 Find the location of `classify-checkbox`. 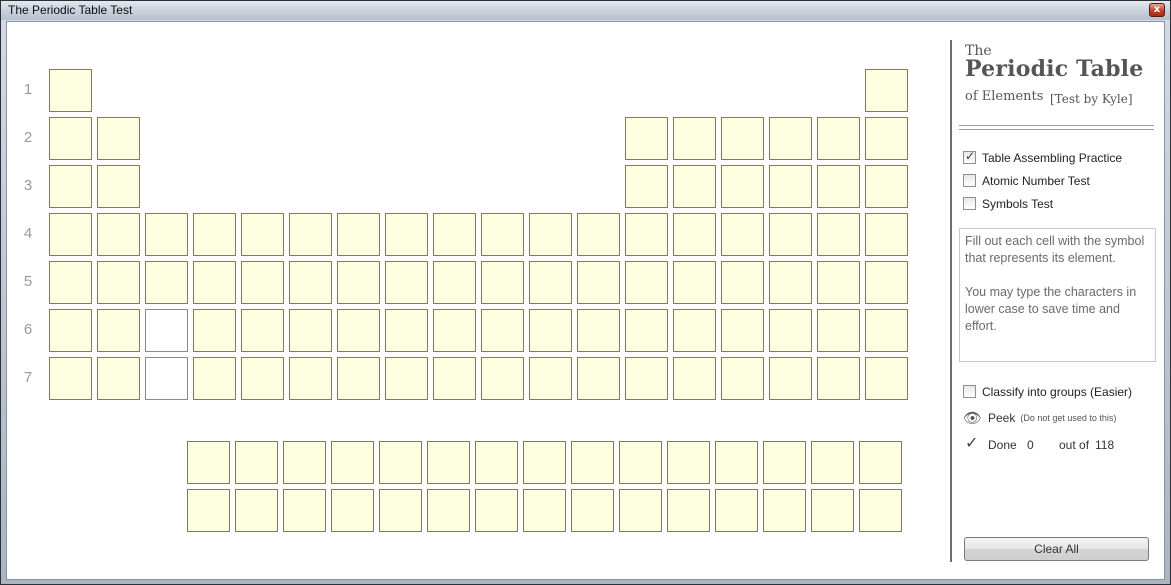

classify-checkbox is located at coordinates (969, 391).